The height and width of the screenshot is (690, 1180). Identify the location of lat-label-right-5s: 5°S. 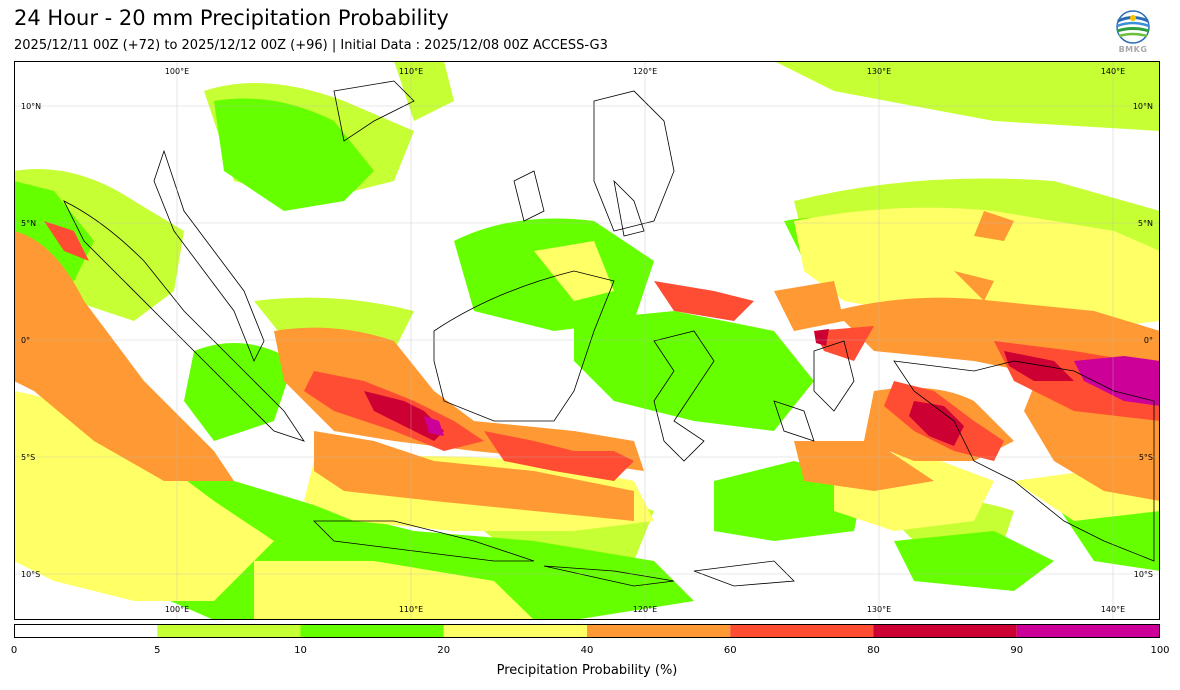
(1146, 457).